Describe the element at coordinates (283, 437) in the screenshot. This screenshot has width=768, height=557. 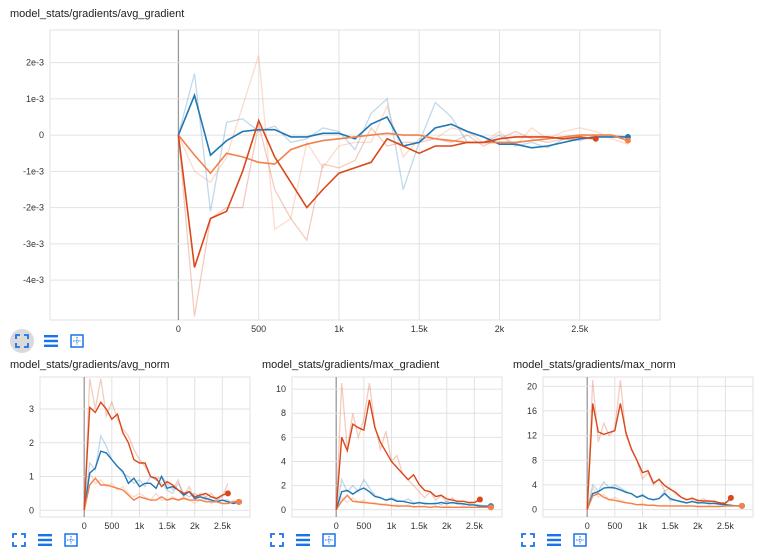
I see `y-tick-label: 6` at that location.